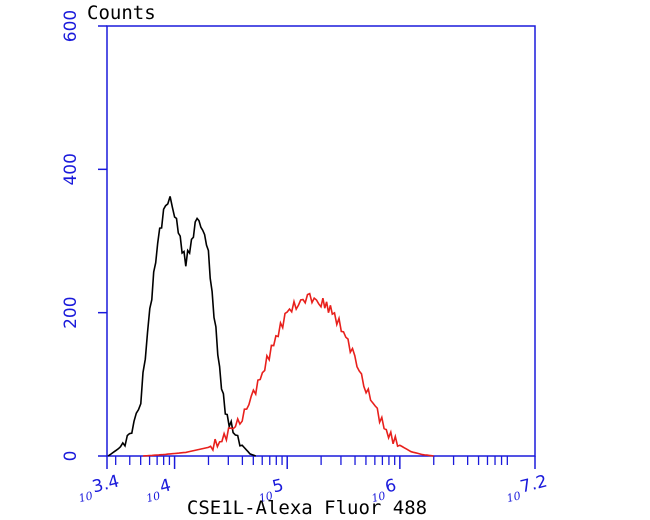 The height and width of the screenshot is (520, 650). I want to click on y-tick-label: 200, so click(71, 312).